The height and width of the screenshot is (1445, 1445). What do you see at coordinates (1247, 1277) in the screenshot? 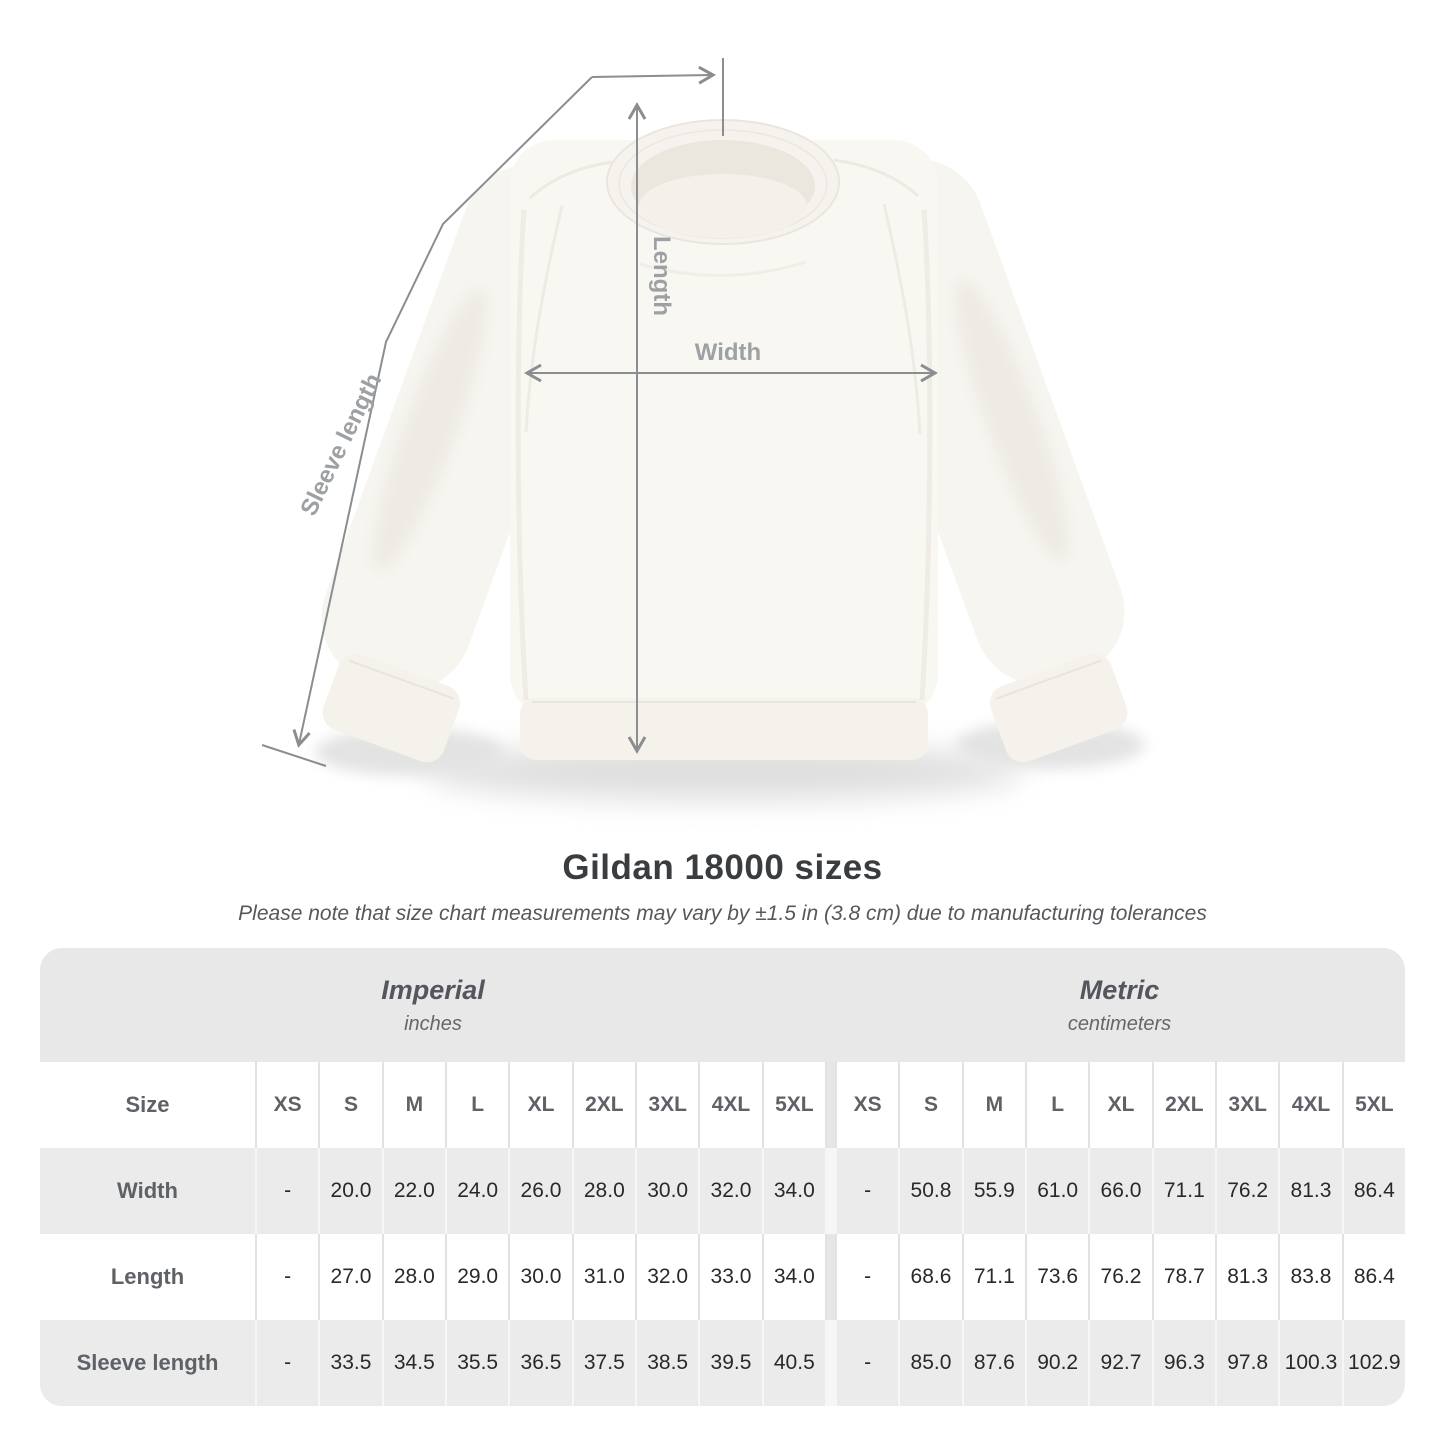
I see `length-metric-3xl: 81.3` at bounding box center [1247, 1277].